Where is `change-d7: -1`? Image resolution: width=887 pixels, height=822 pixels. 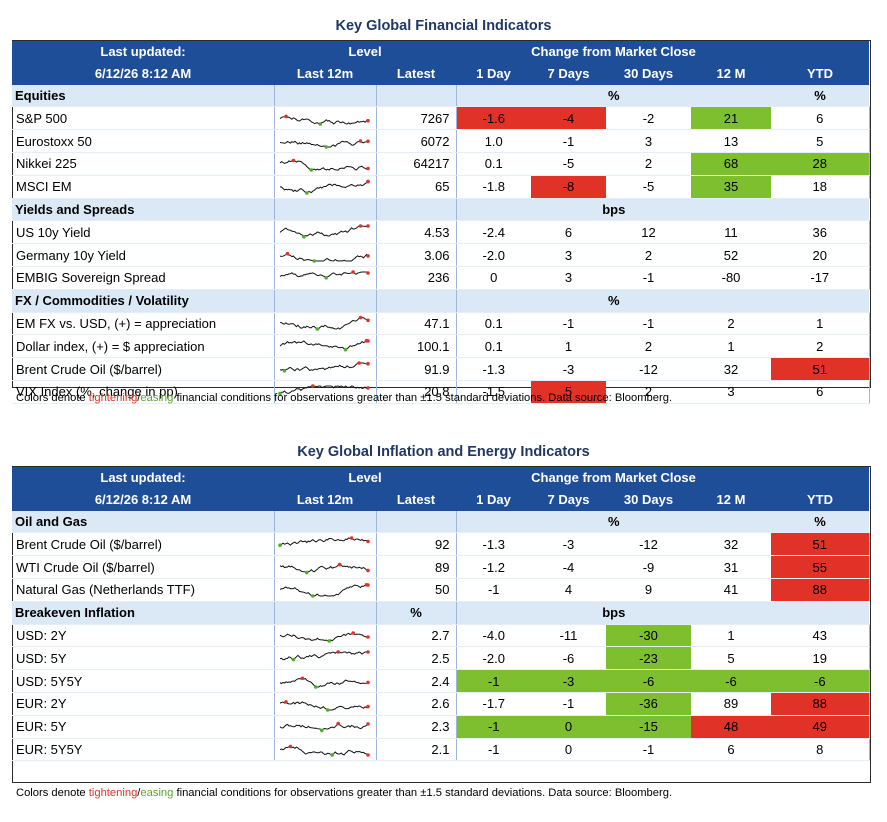
change-d7: -1 is located at coordinates (568, 141).